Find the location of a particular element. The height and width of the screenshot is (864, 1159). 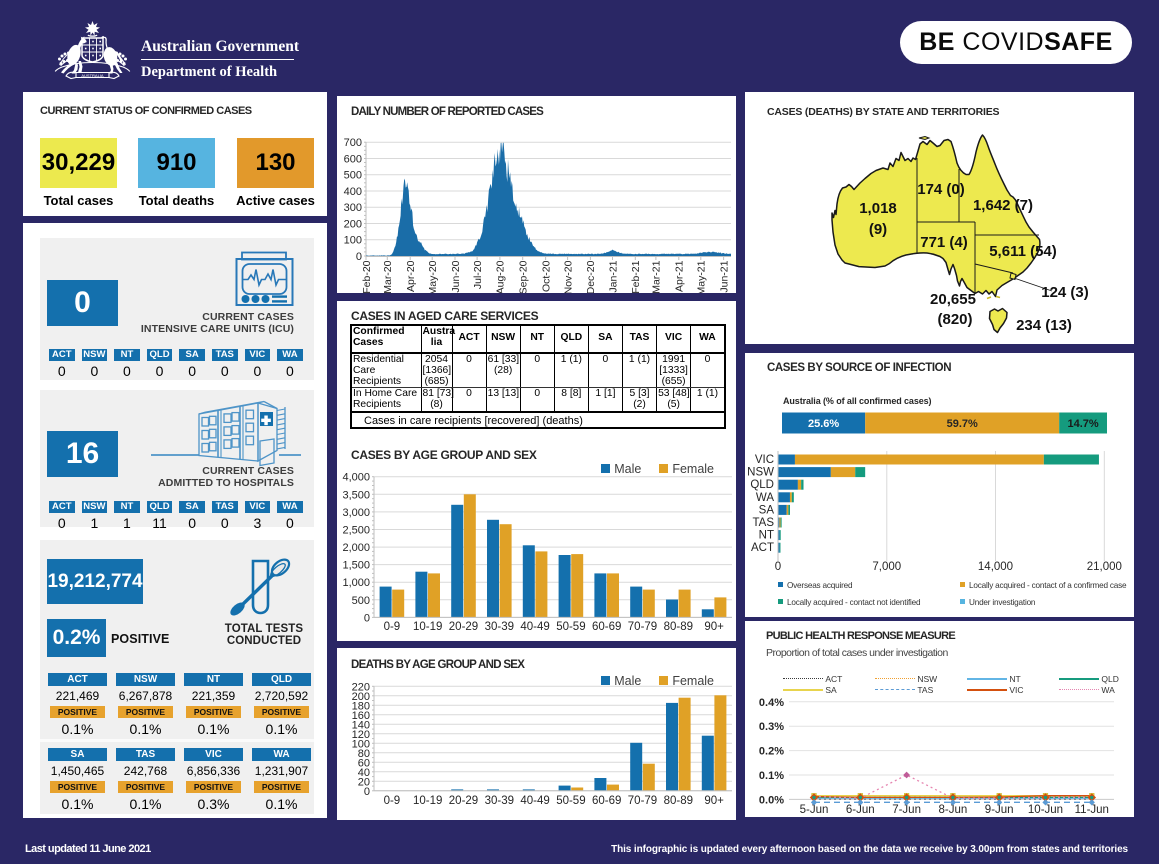

svg-text: 400 is located at coordinates (353, 192).